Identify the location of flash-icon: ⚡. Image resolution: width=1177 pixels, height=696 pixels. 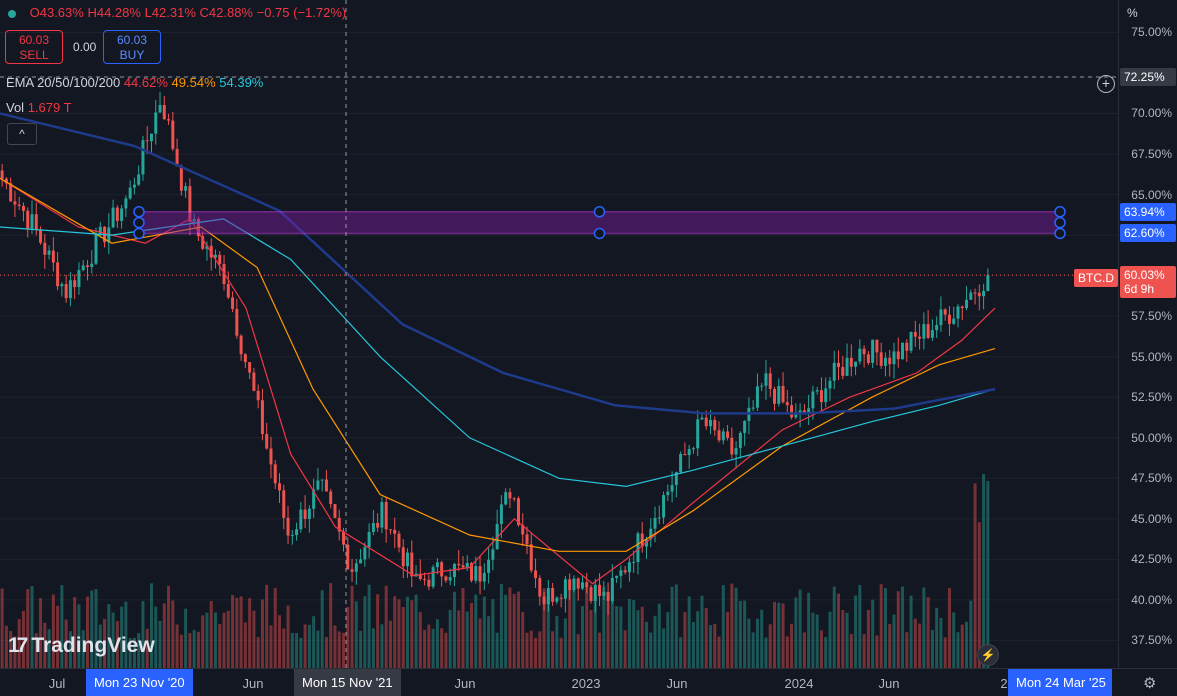
(988, 655).